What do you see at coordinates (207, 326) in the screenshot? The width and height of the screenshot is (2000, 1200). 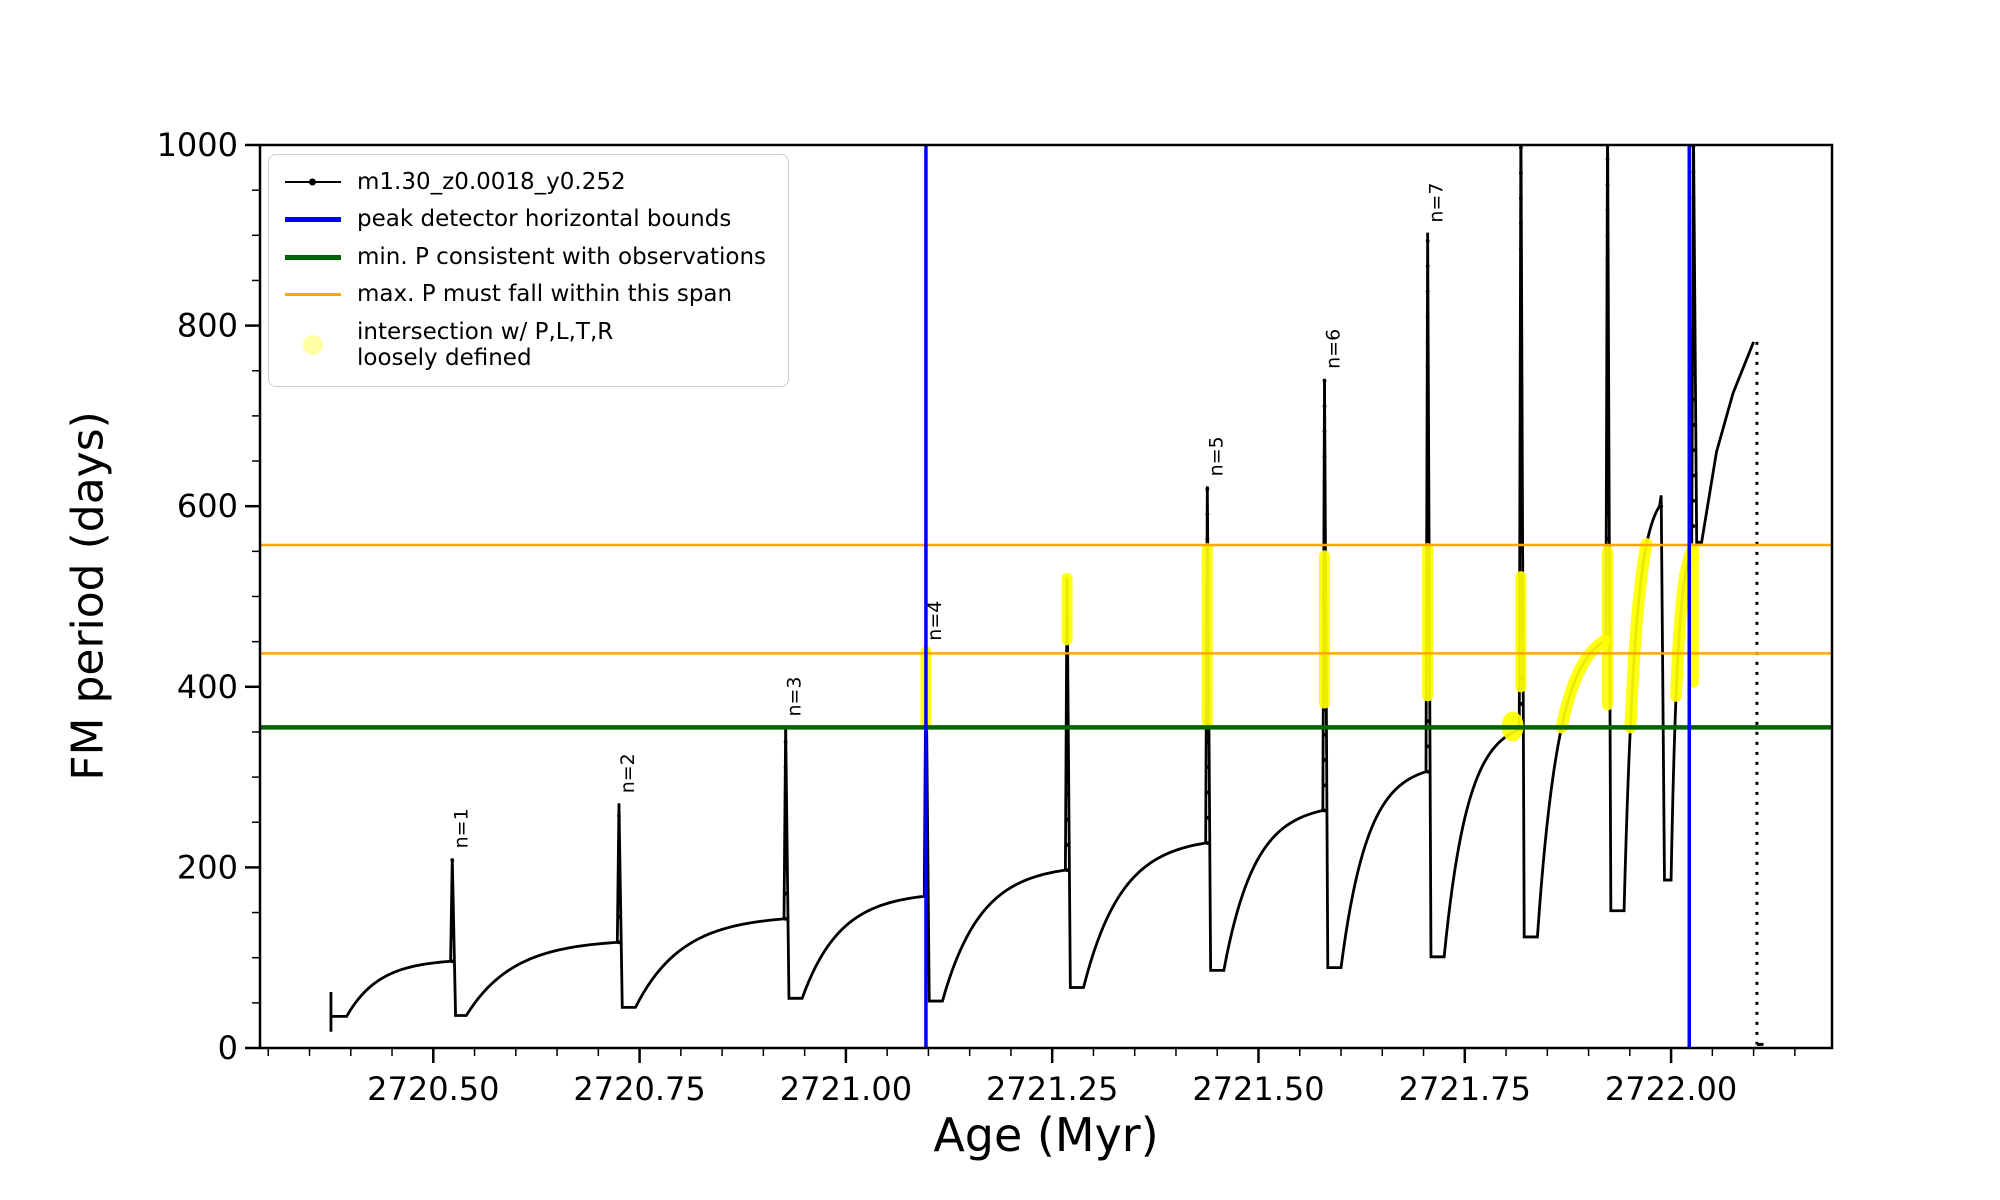 I see `y-tick-label: 800` at bounding box center [207, 326].